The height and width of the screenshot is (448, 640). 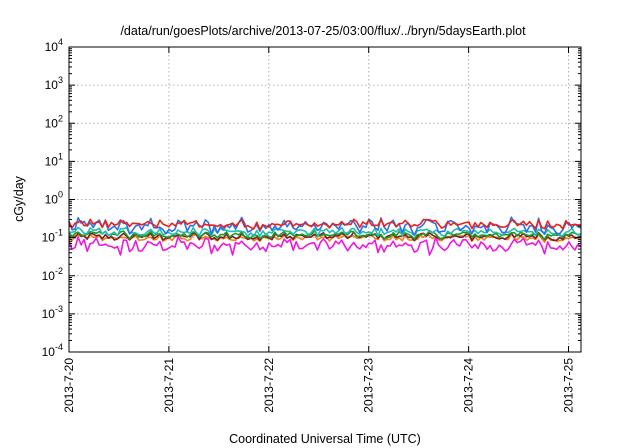 What do you see at coordinates (52, 236) in the screenshot?
I see `y-tick-label: 10⁻¹` at bounding box center [52, 236].